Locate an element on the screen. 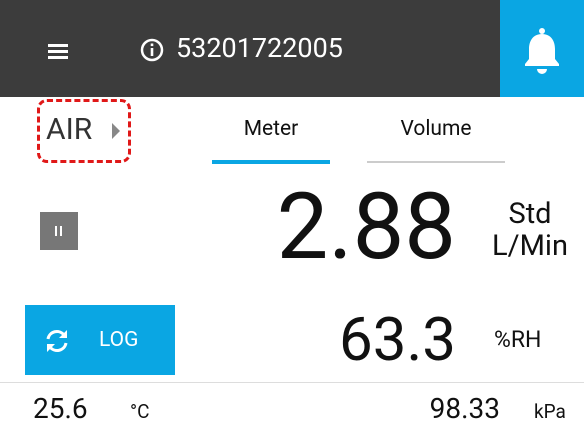  log-label: LOG is located at coordinates (119, 340).